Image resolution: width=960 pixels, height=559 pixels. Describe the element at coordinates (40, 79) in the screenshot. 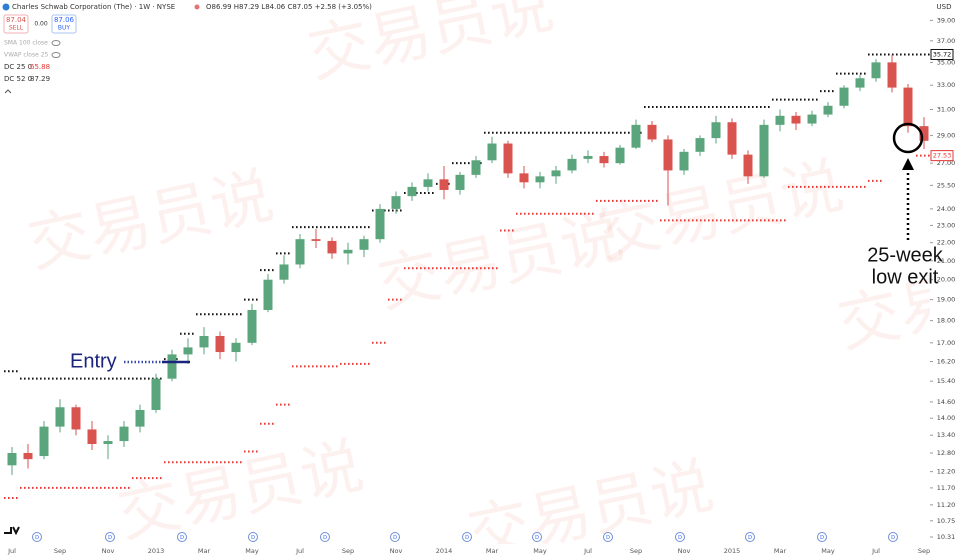

I see `indicator-value: 87.29` at that location.